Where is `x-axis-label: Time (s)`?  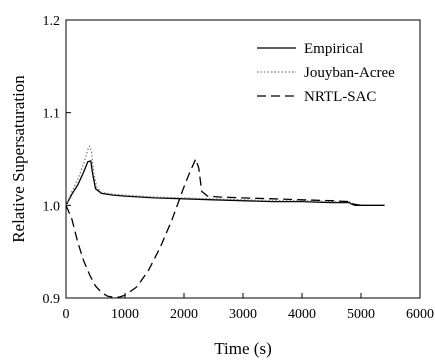 x-axis-label: Time (s) is located at coordinates (242, 348).